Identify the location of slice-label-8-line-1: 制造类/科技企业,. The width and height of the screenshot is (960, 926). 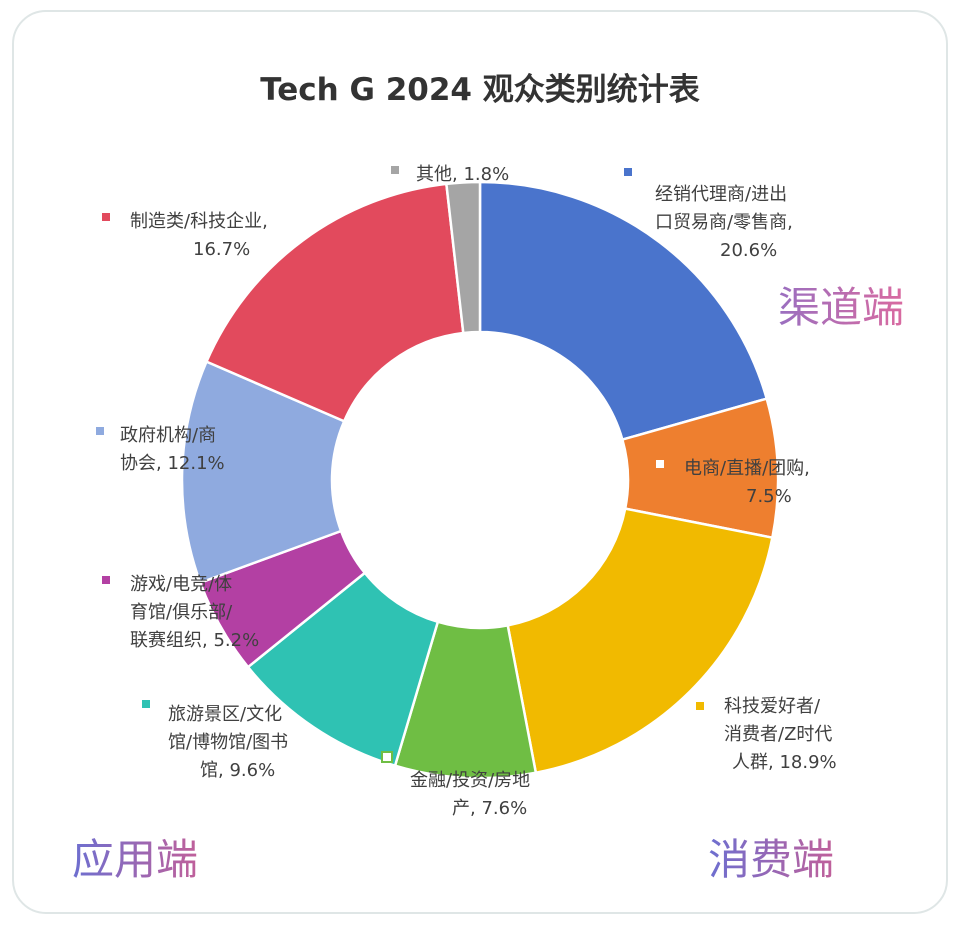
(199, 221).